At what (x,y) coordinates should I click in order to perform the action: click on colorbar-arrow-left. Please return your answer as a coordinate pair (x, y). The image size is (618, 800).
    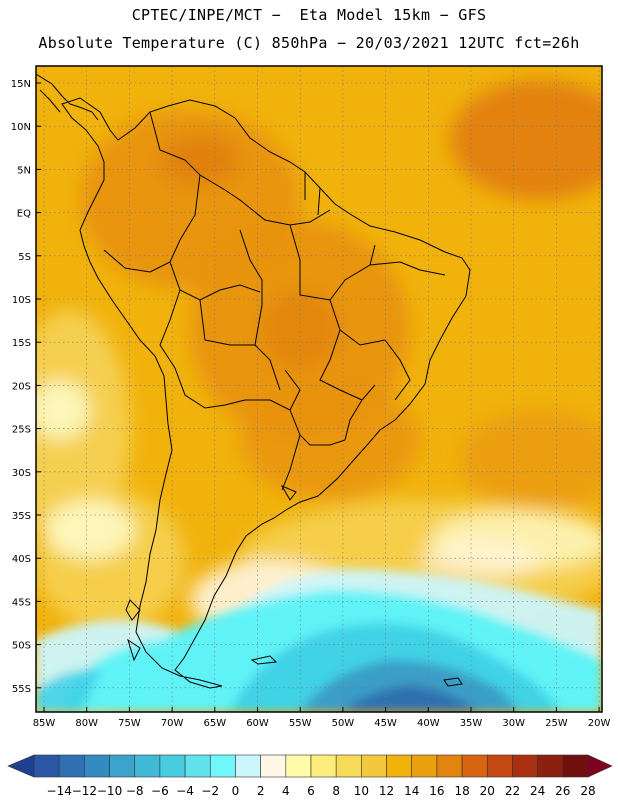
    Looking at the image, I should click on (21, 766).